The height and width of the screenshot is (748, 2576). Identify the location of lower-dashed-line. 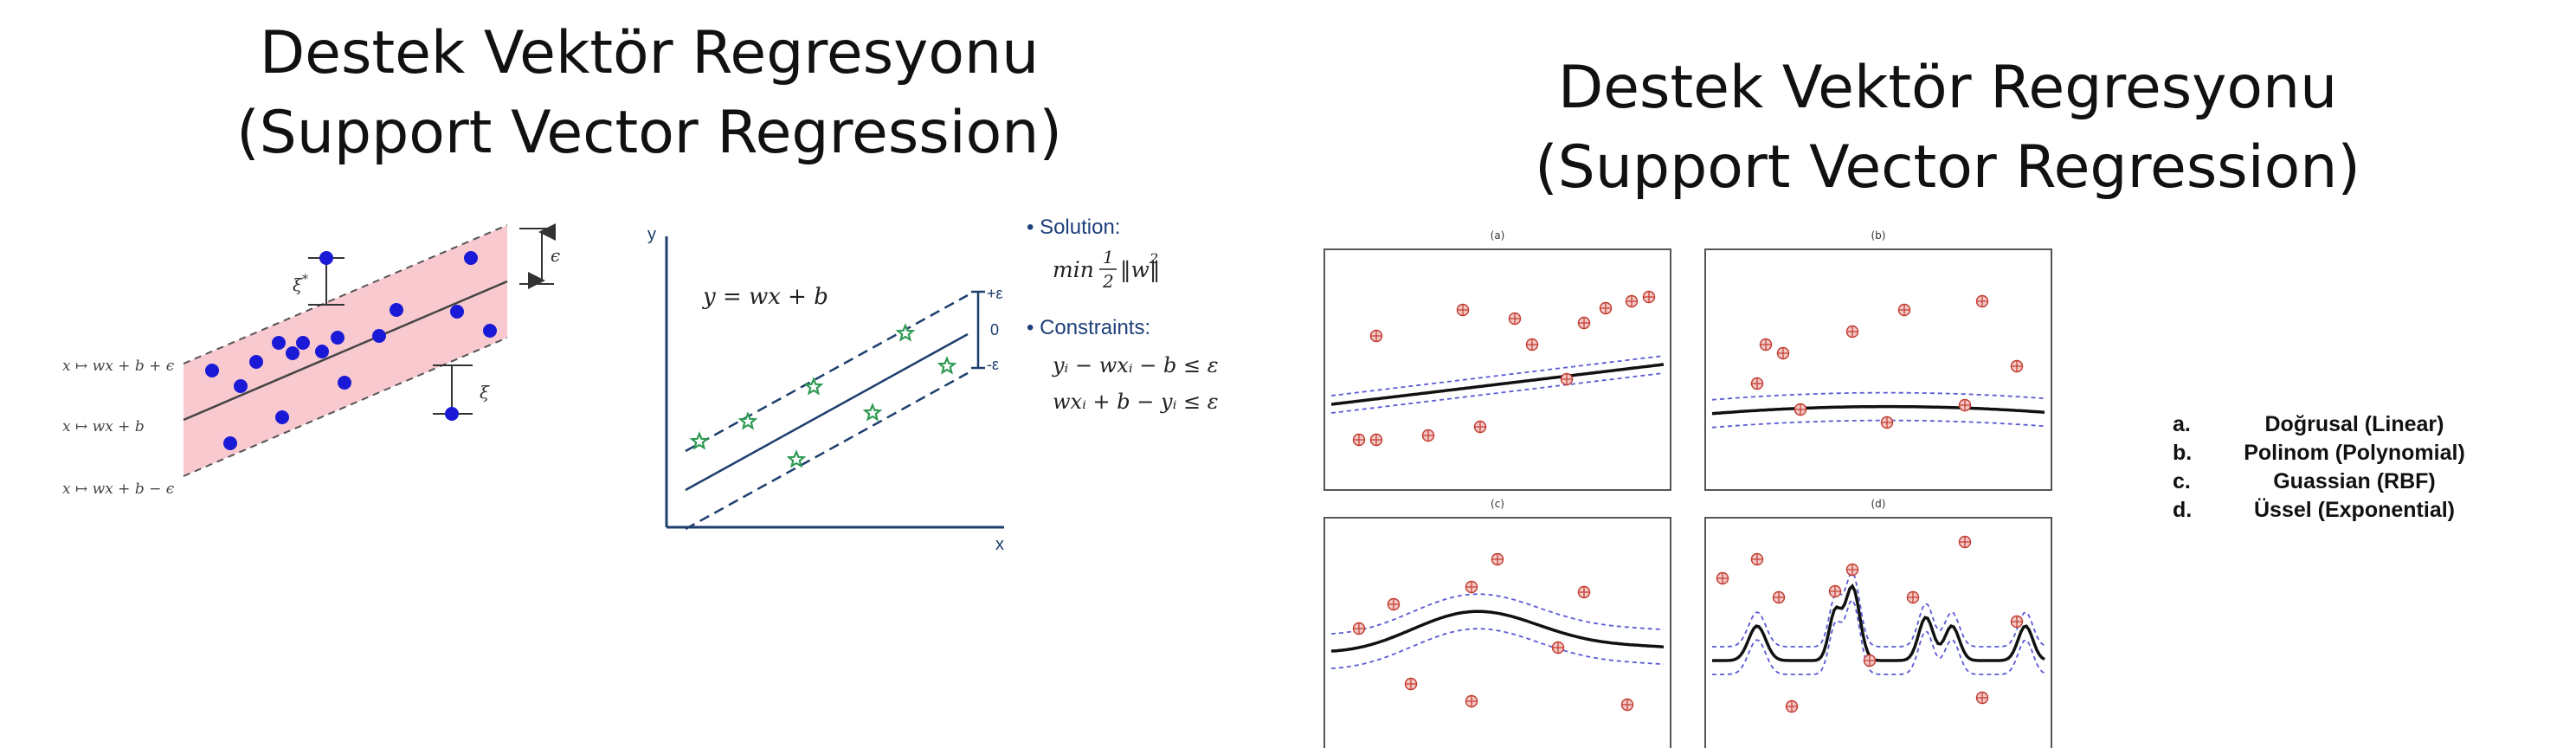
(345, 407).